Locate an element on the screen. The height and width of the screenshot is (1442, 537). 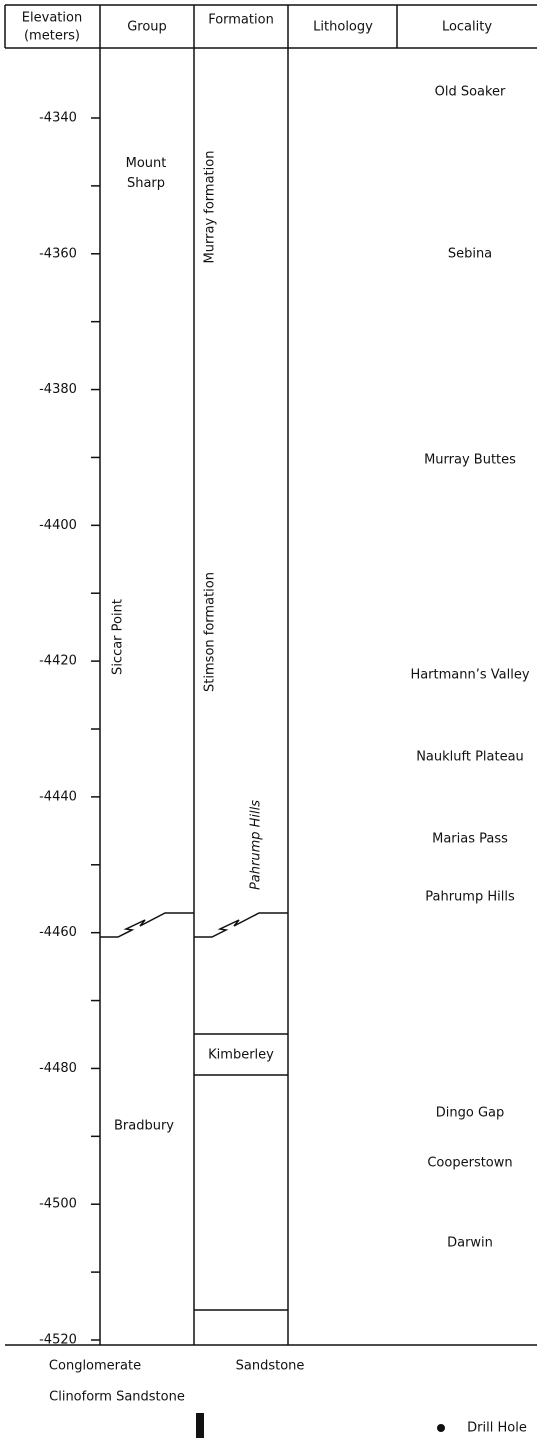
locality-label: Old Soaker is located at coordinates (470, 92).